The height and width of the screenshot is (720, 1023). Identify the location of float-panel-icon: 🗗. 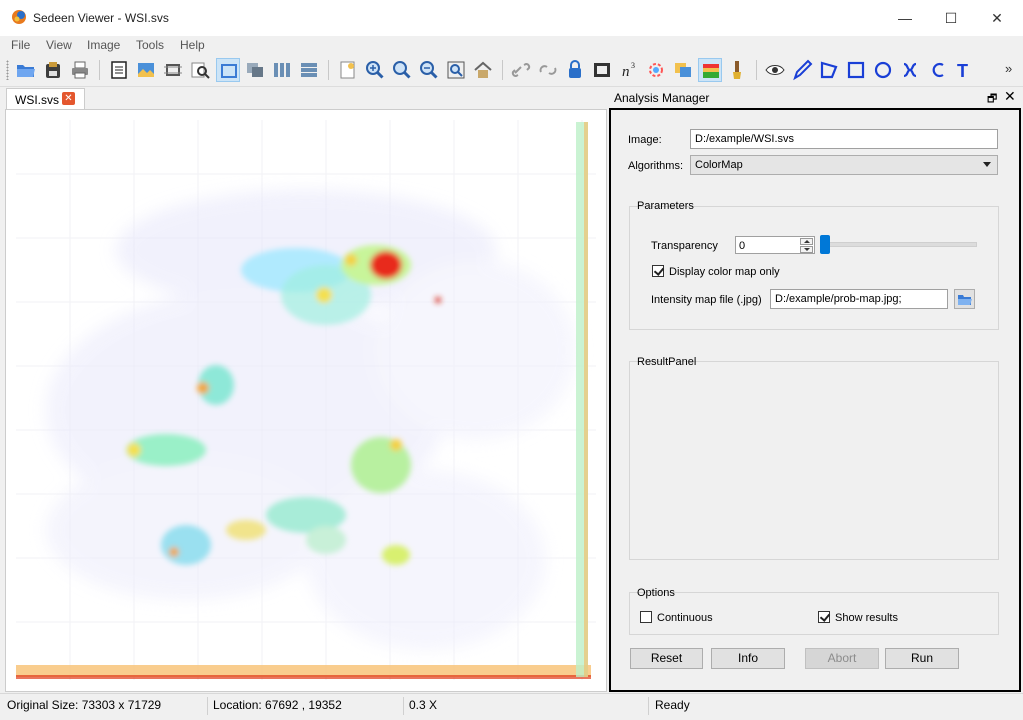
(992, 99).